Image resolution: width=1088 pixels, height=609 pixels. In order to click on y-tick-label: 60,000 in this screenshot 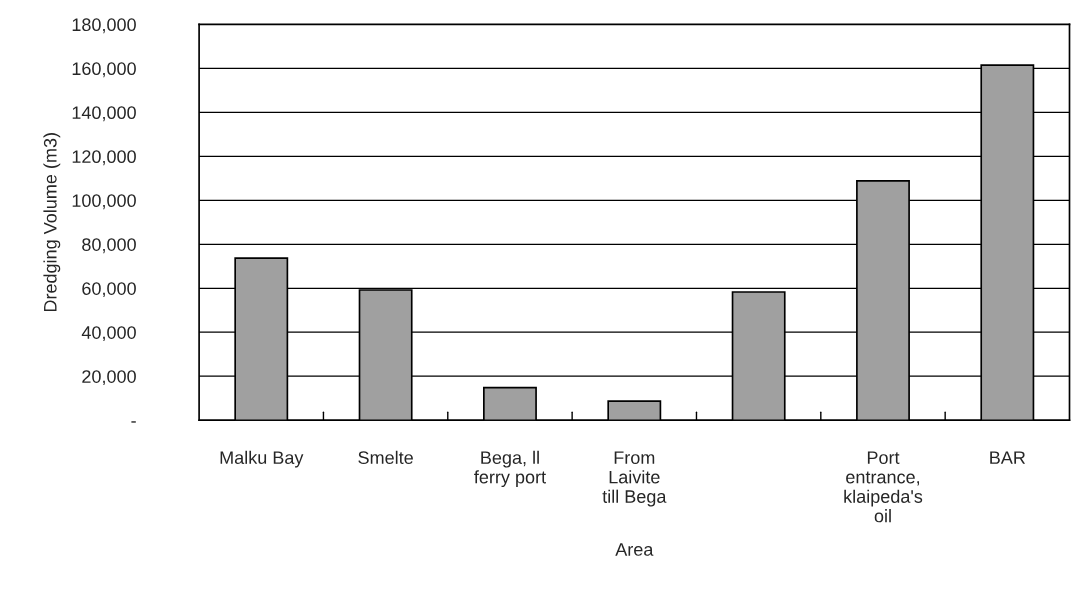, I will do `click(109, 290)`.